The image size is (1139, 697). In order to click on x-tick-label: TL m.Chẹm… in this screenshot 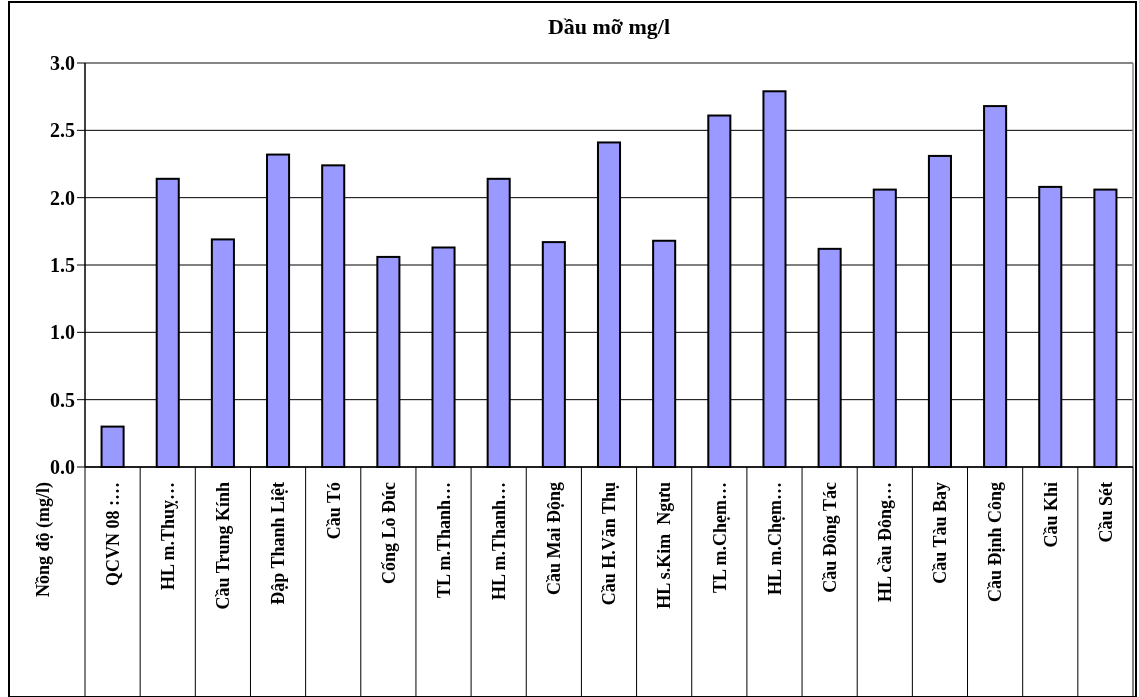, I will do `click(719, 538)`.